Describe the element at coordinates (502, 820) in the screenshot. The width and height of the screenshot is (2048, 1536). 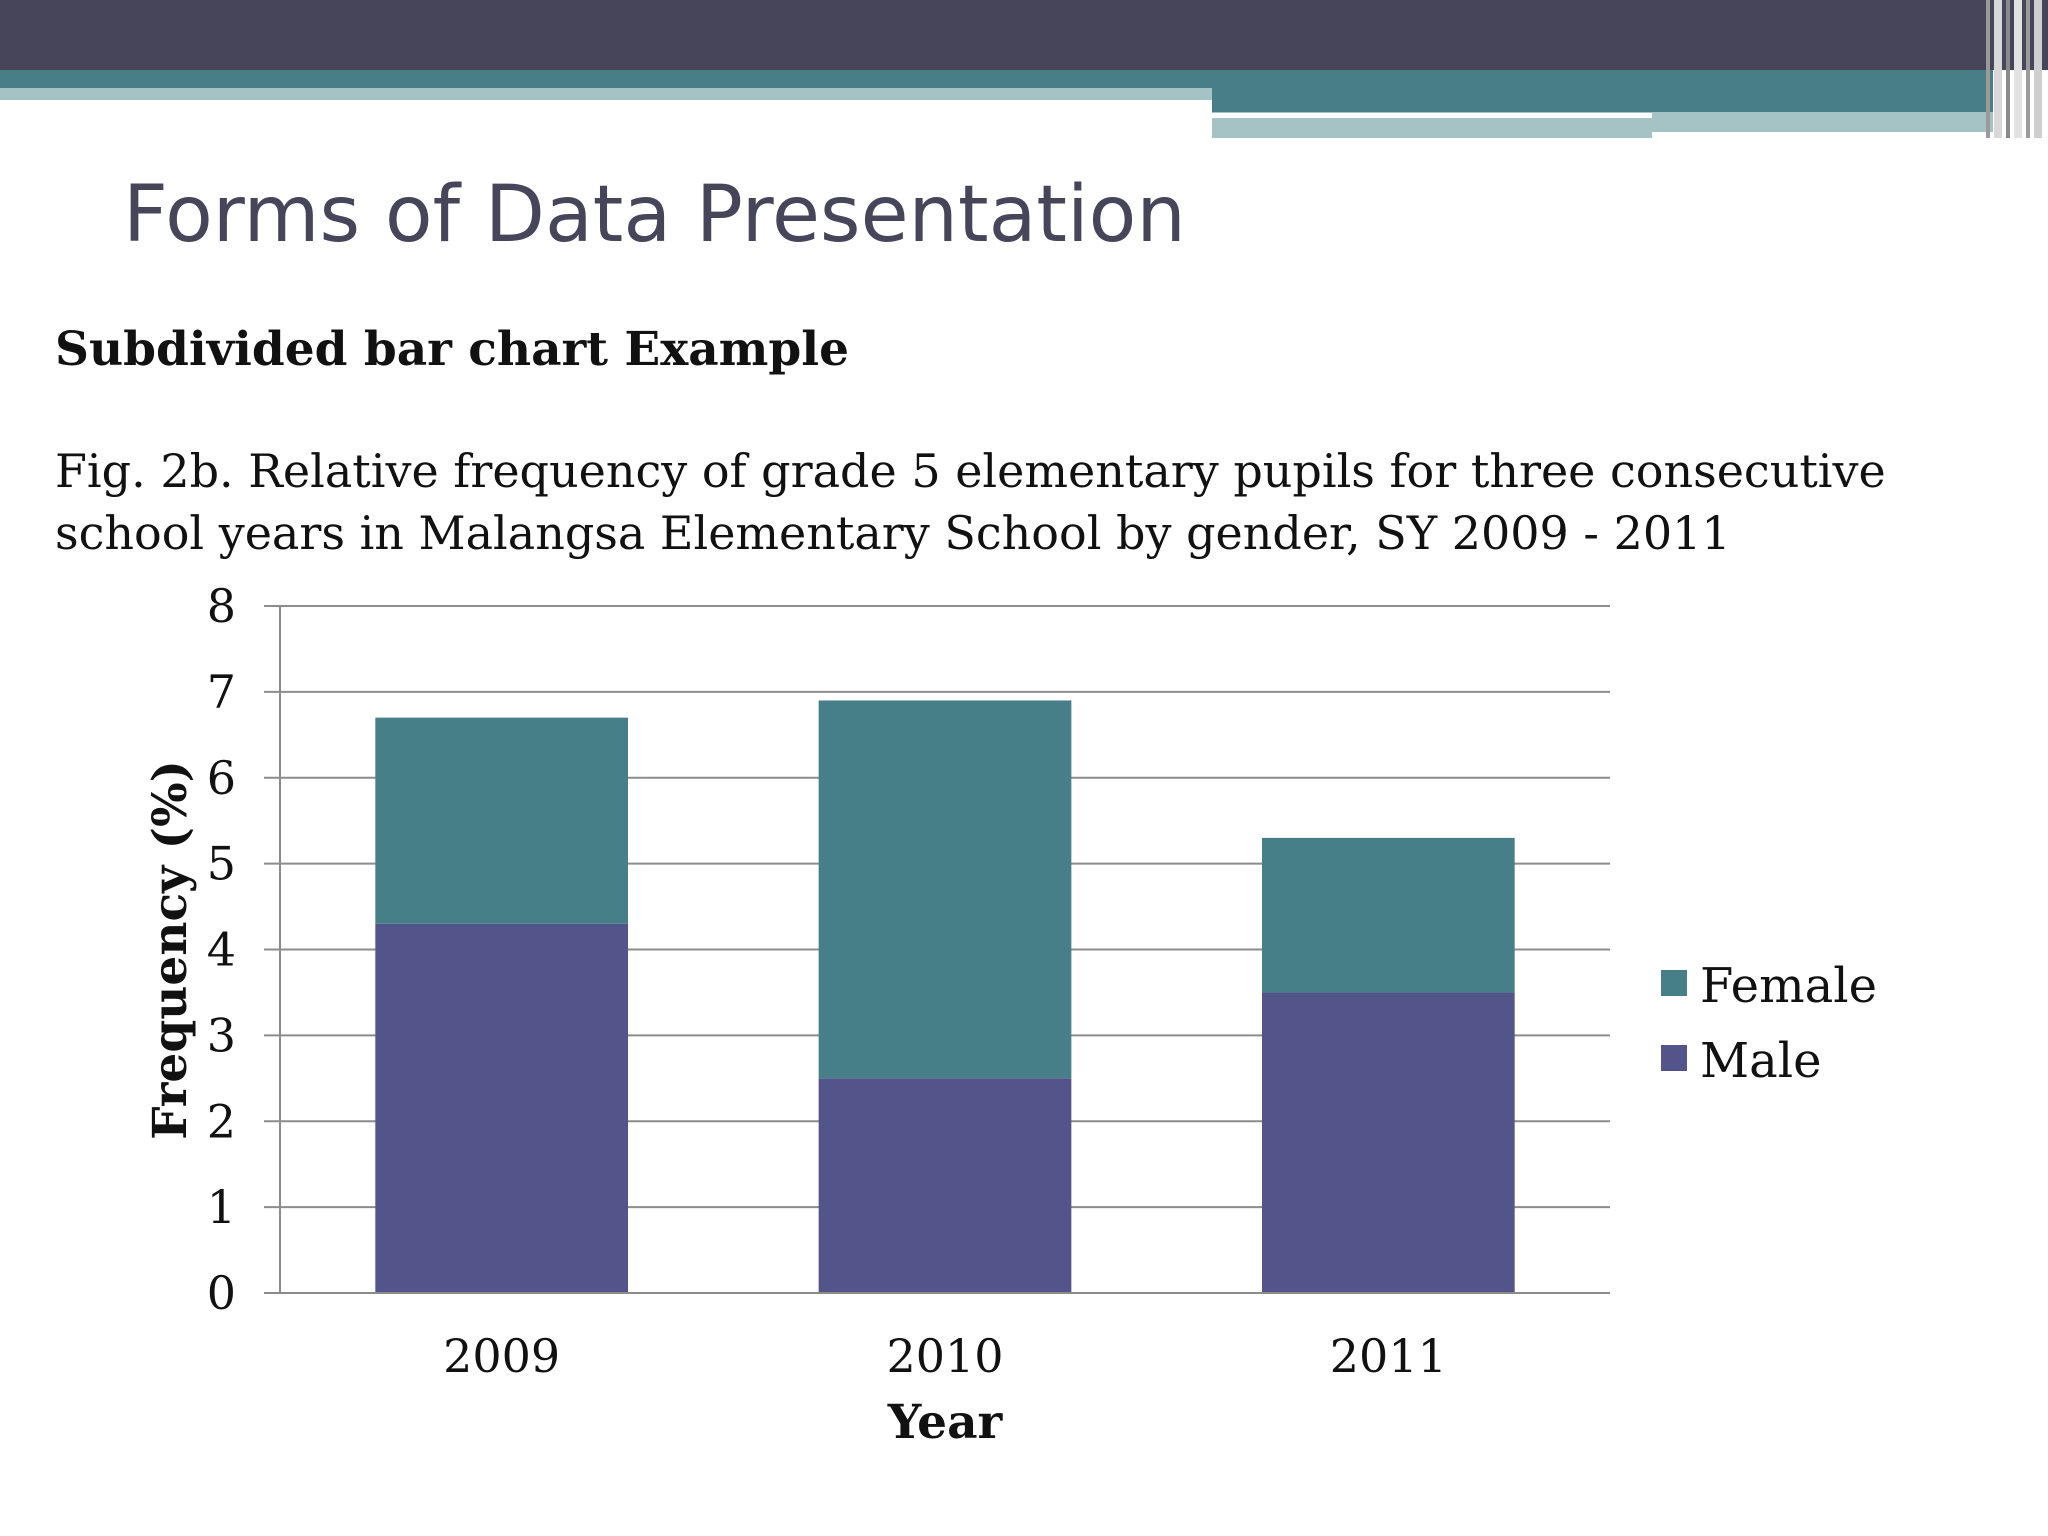
I see `bar-female-2009` at that location.